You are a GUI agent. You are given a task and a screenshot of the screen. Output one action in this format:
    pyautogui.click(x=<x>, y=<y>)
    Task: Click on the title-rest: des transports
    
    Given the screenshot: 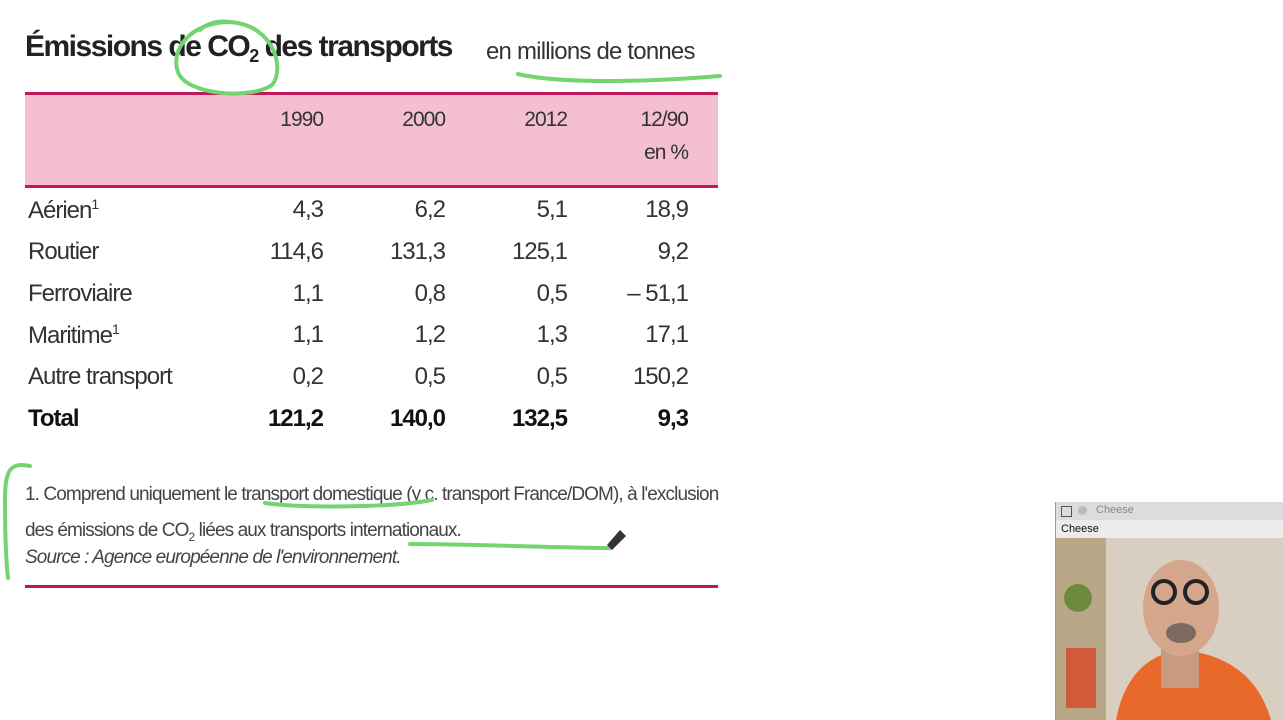 What is the action you would take?
    pyautogui.click(x=355, y=46)
    